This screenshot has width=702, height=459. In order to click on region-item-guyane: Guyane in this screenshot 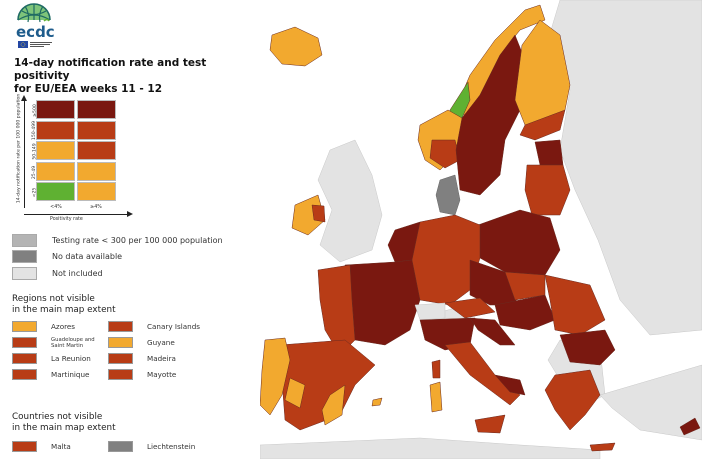, I will do `click(158, 342)`.